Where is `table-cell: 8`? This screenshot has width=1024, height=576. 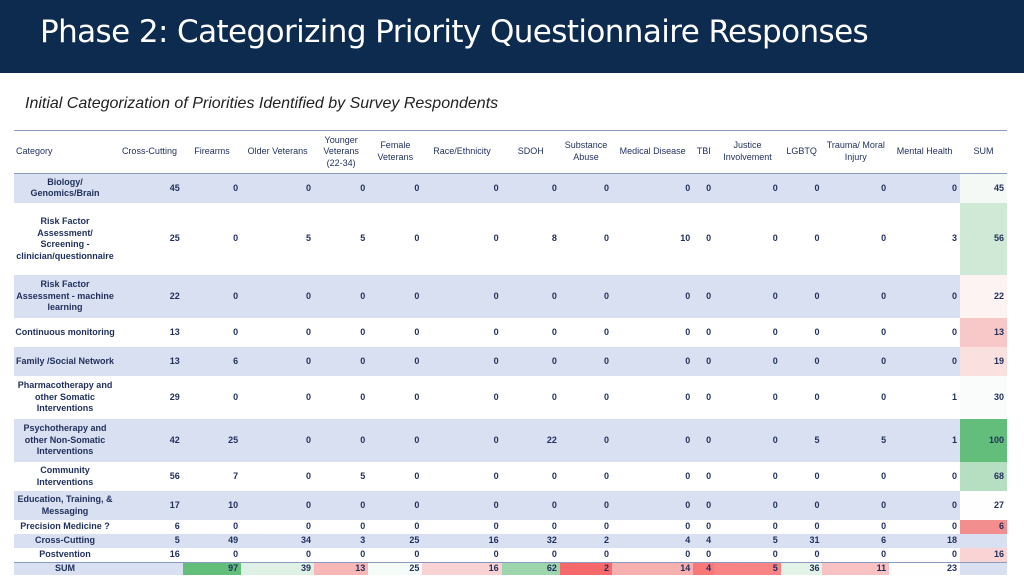
table-cell: 8 is located at coordinates (530, 239).